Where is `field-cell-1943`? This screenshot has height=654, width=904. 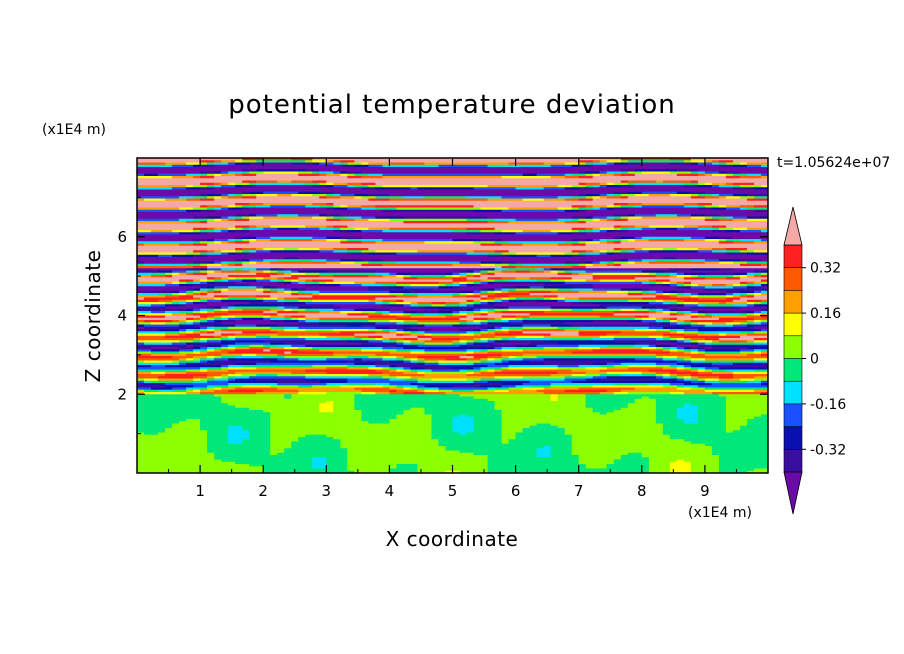
field-cell-1943 is located at coordinates (512, 206).